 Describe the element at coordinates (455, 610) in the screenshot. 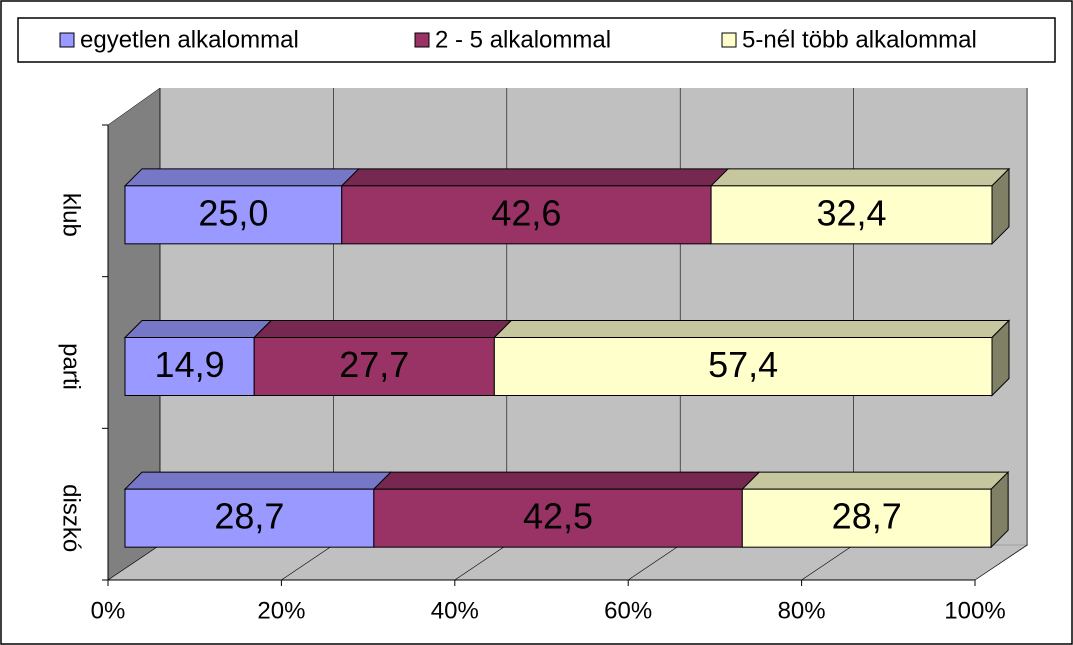

I see `x-tick-label: 40%` at that location.